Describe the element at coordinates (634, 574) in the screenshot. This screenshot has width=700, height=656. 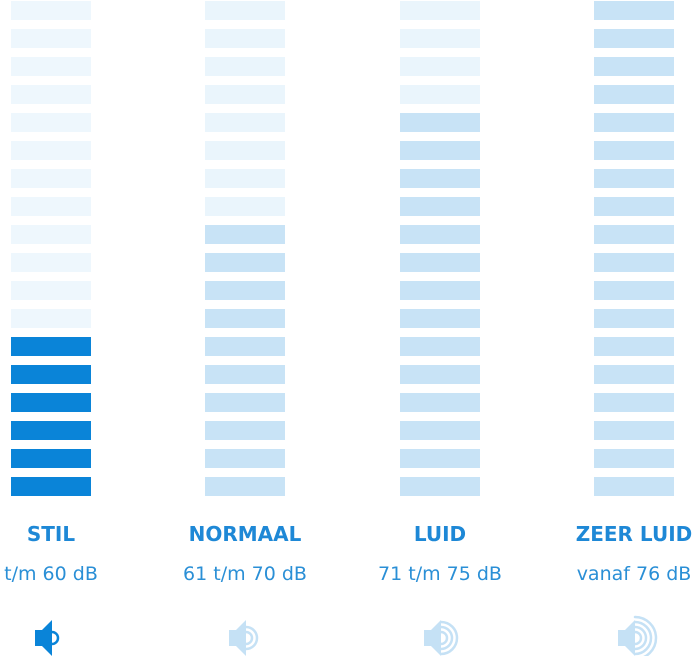
I see `level-range: vanaf 76 dB` at that location.